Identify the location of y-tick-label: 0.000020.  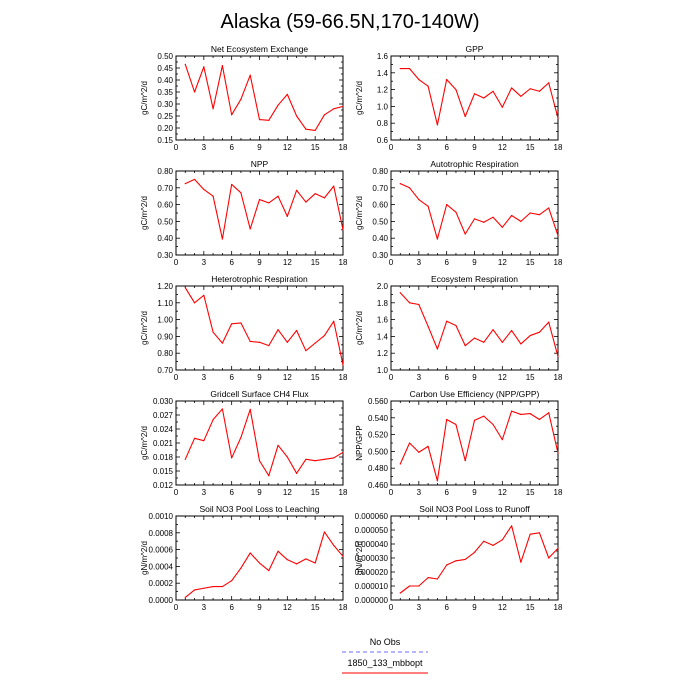
(372, 572).